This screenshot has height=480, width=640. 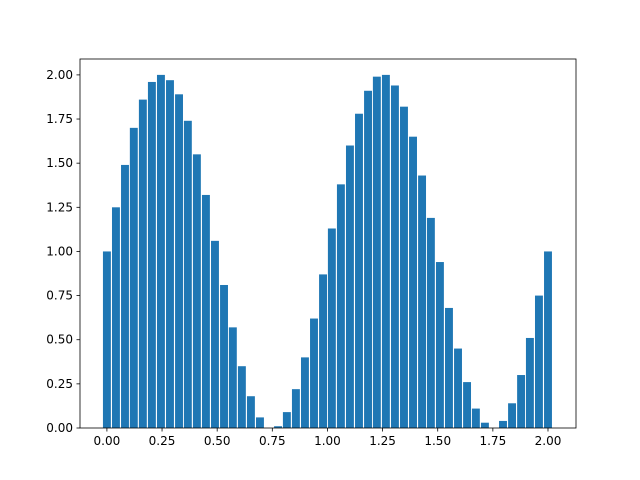 I want to click on y-tick-label: 1.75, so click(x=59, y=119).